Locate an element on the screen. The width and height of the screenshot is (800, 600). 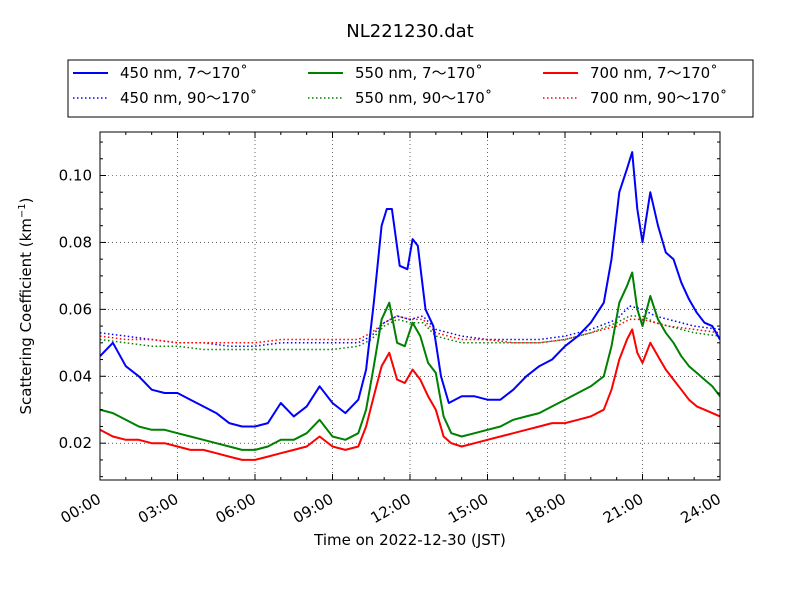
x-tick-label: 15:00 is located at coordinates (468, 508).